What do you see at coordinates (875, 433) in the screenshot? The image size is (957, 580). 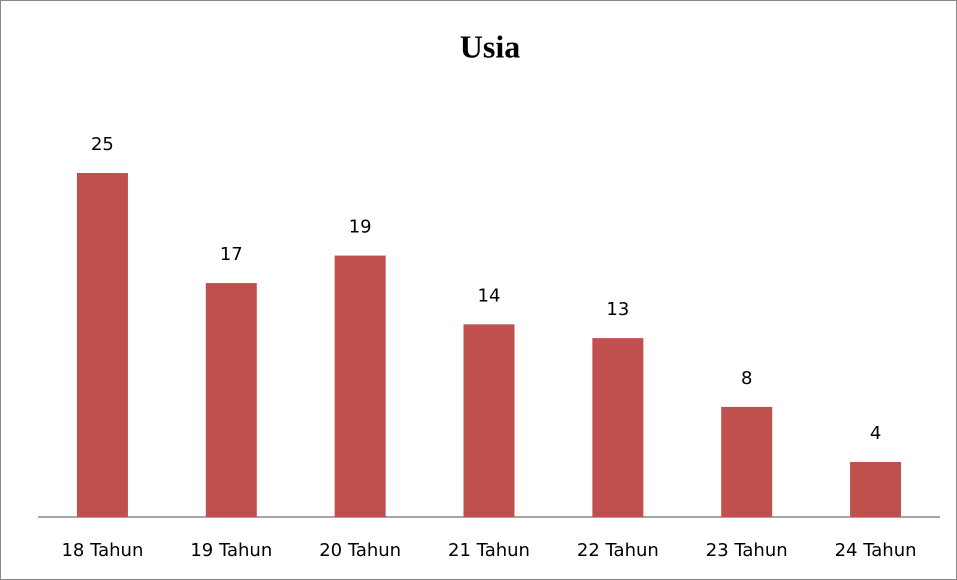 I see `data-label: 4` at bounding box center [875, 433].